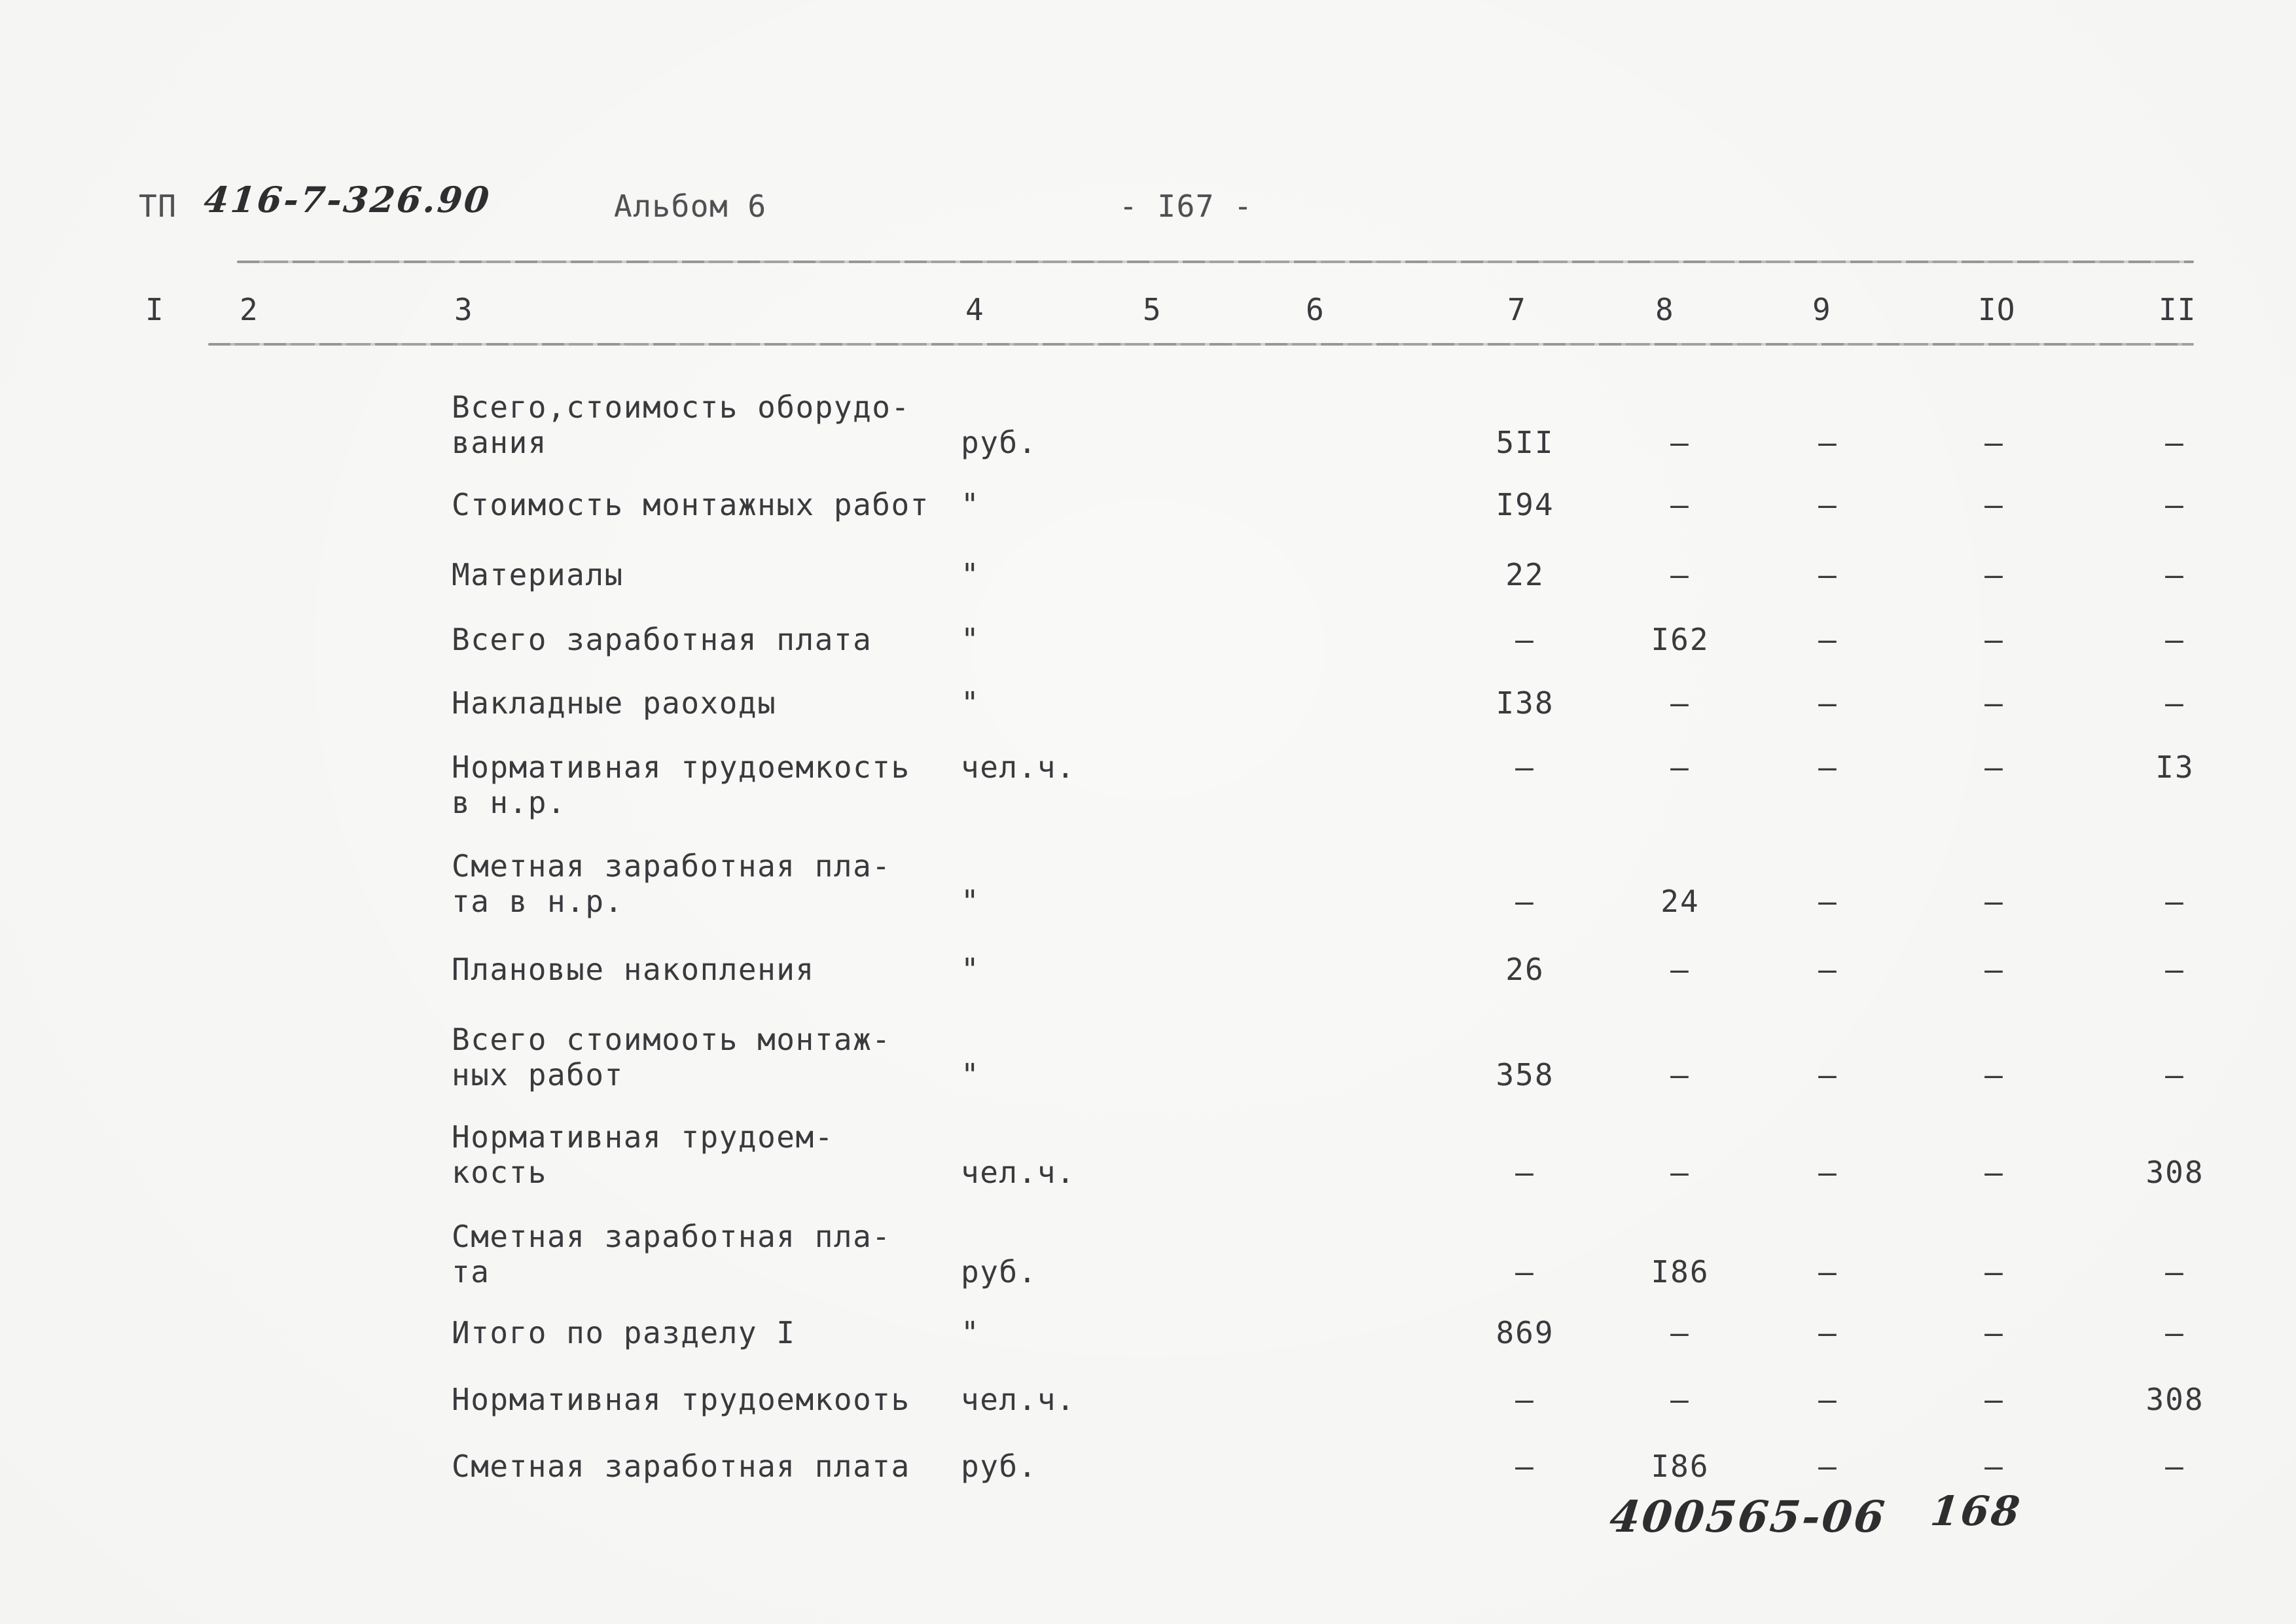 This screenshot has width=2296, height=1624. What do you see at coordinates (1525, 1074) in the screenshot?
I see `cell-col7: 358` at bounding box center [1525, 1074].